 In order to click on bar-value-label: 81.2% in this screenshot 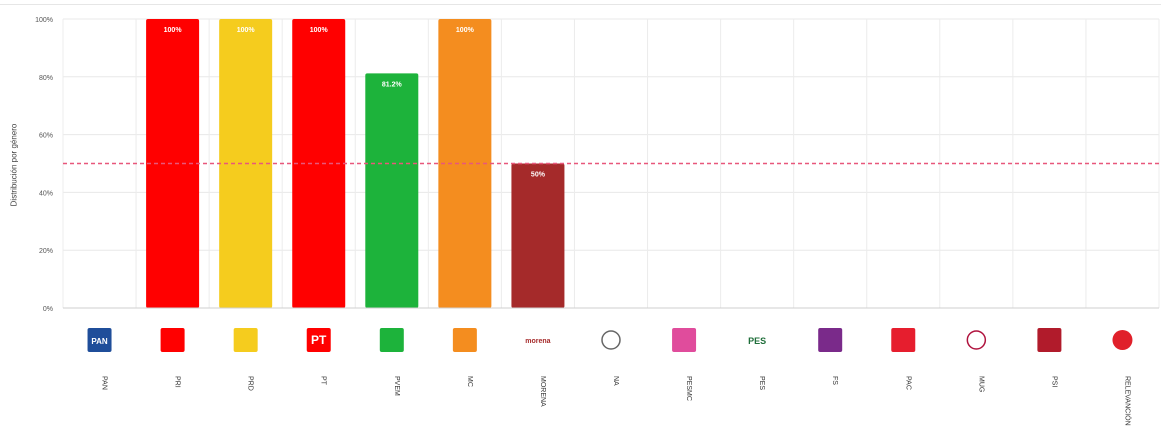, I will do `click(392, 84)`.